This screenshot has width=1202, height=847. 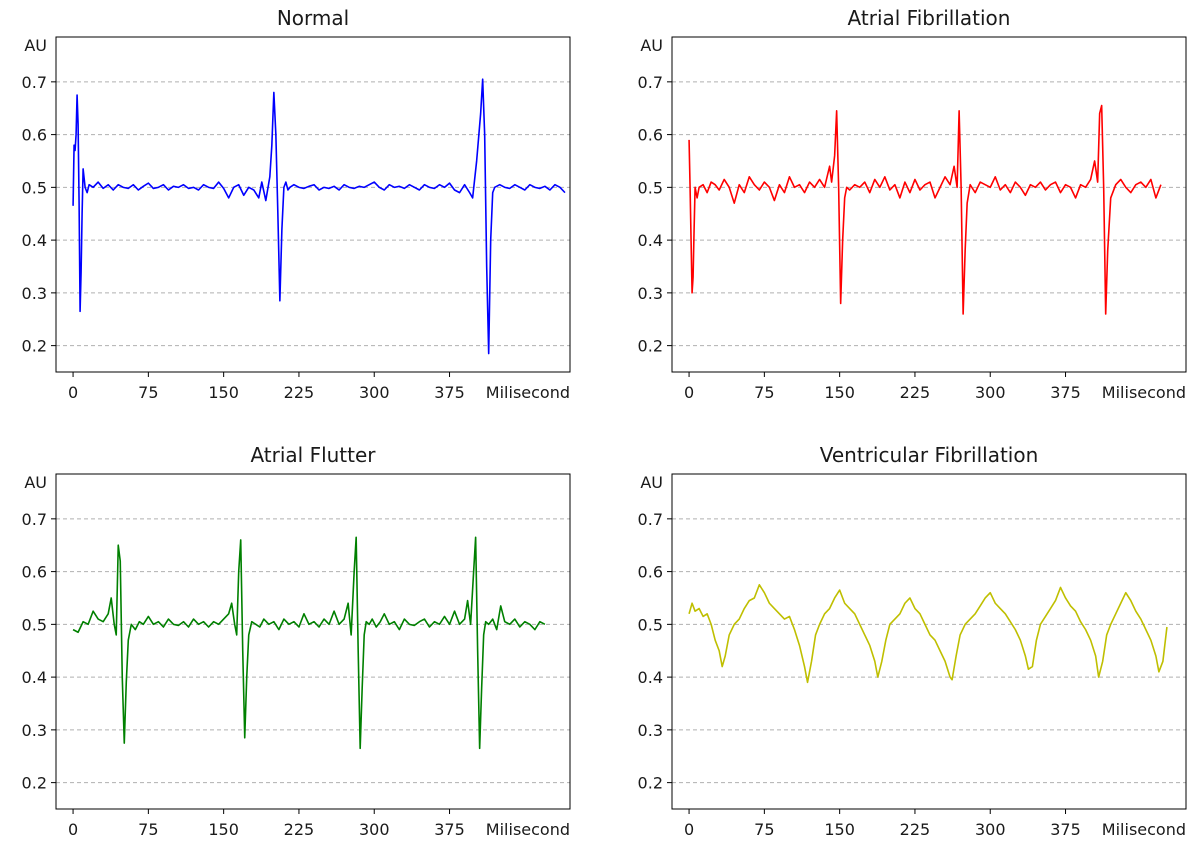 I want to click on series-line-atrial-fibrillation, so click(x=925, y=209).